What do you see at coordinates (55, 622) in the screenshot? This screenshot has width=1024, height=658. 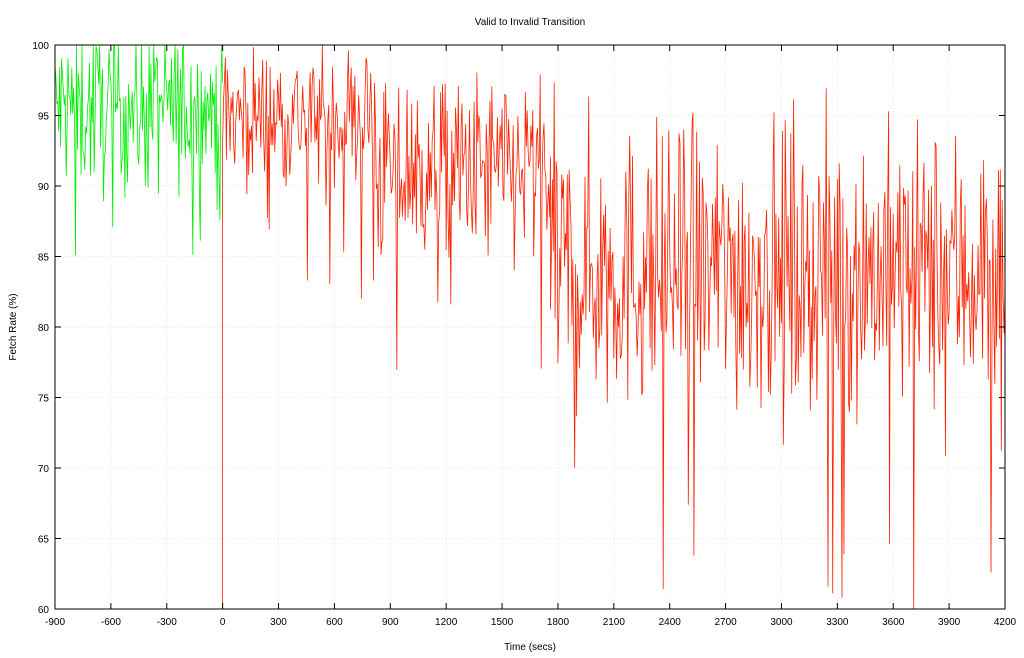 I see `x-tick-label: -900` at bounding box center [55, 622].